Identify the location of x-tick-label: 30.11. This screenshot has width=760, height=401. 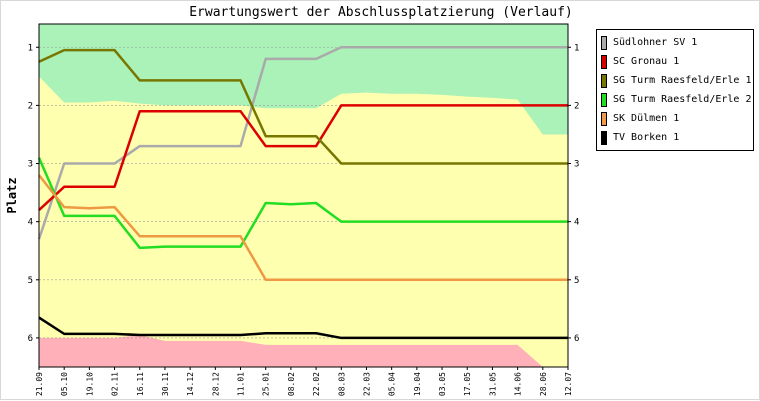
(165, 384).